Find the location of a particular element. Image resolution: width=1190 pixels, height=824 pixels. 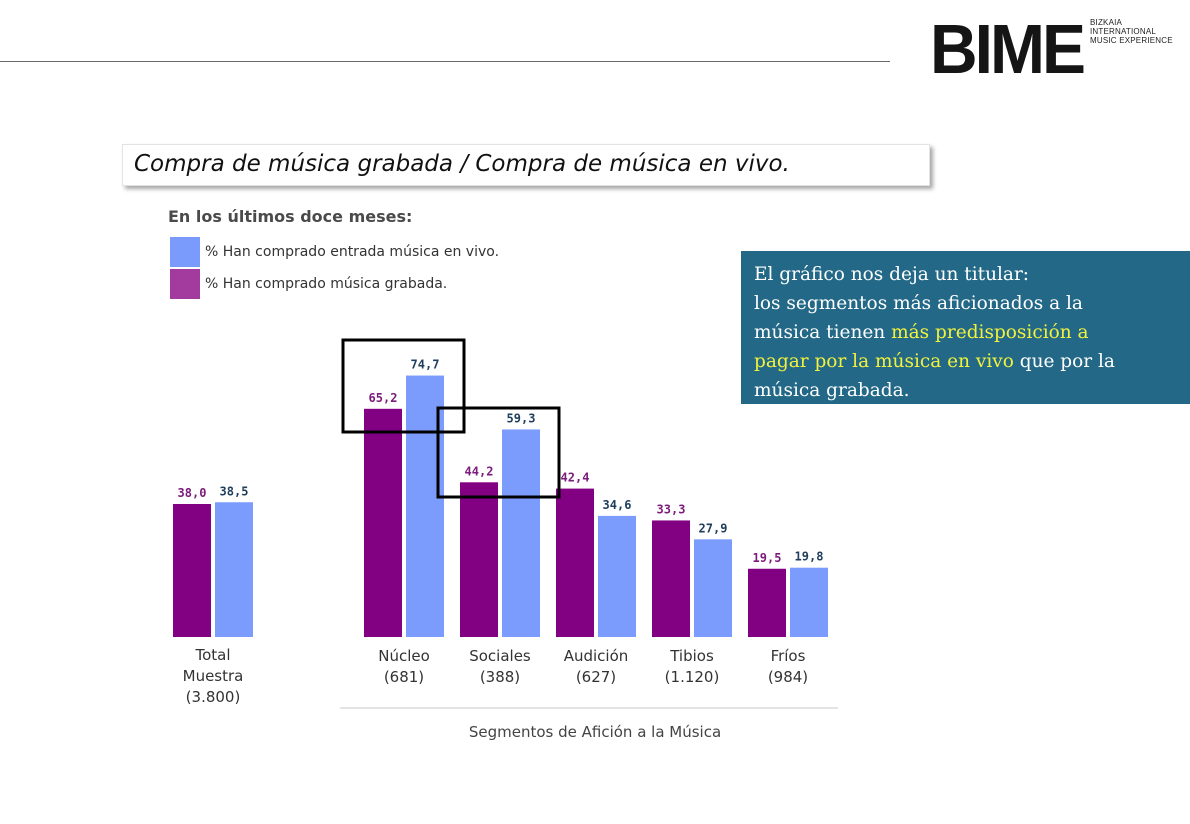

data-label: 74,7 is located at coordinates (425, 365).